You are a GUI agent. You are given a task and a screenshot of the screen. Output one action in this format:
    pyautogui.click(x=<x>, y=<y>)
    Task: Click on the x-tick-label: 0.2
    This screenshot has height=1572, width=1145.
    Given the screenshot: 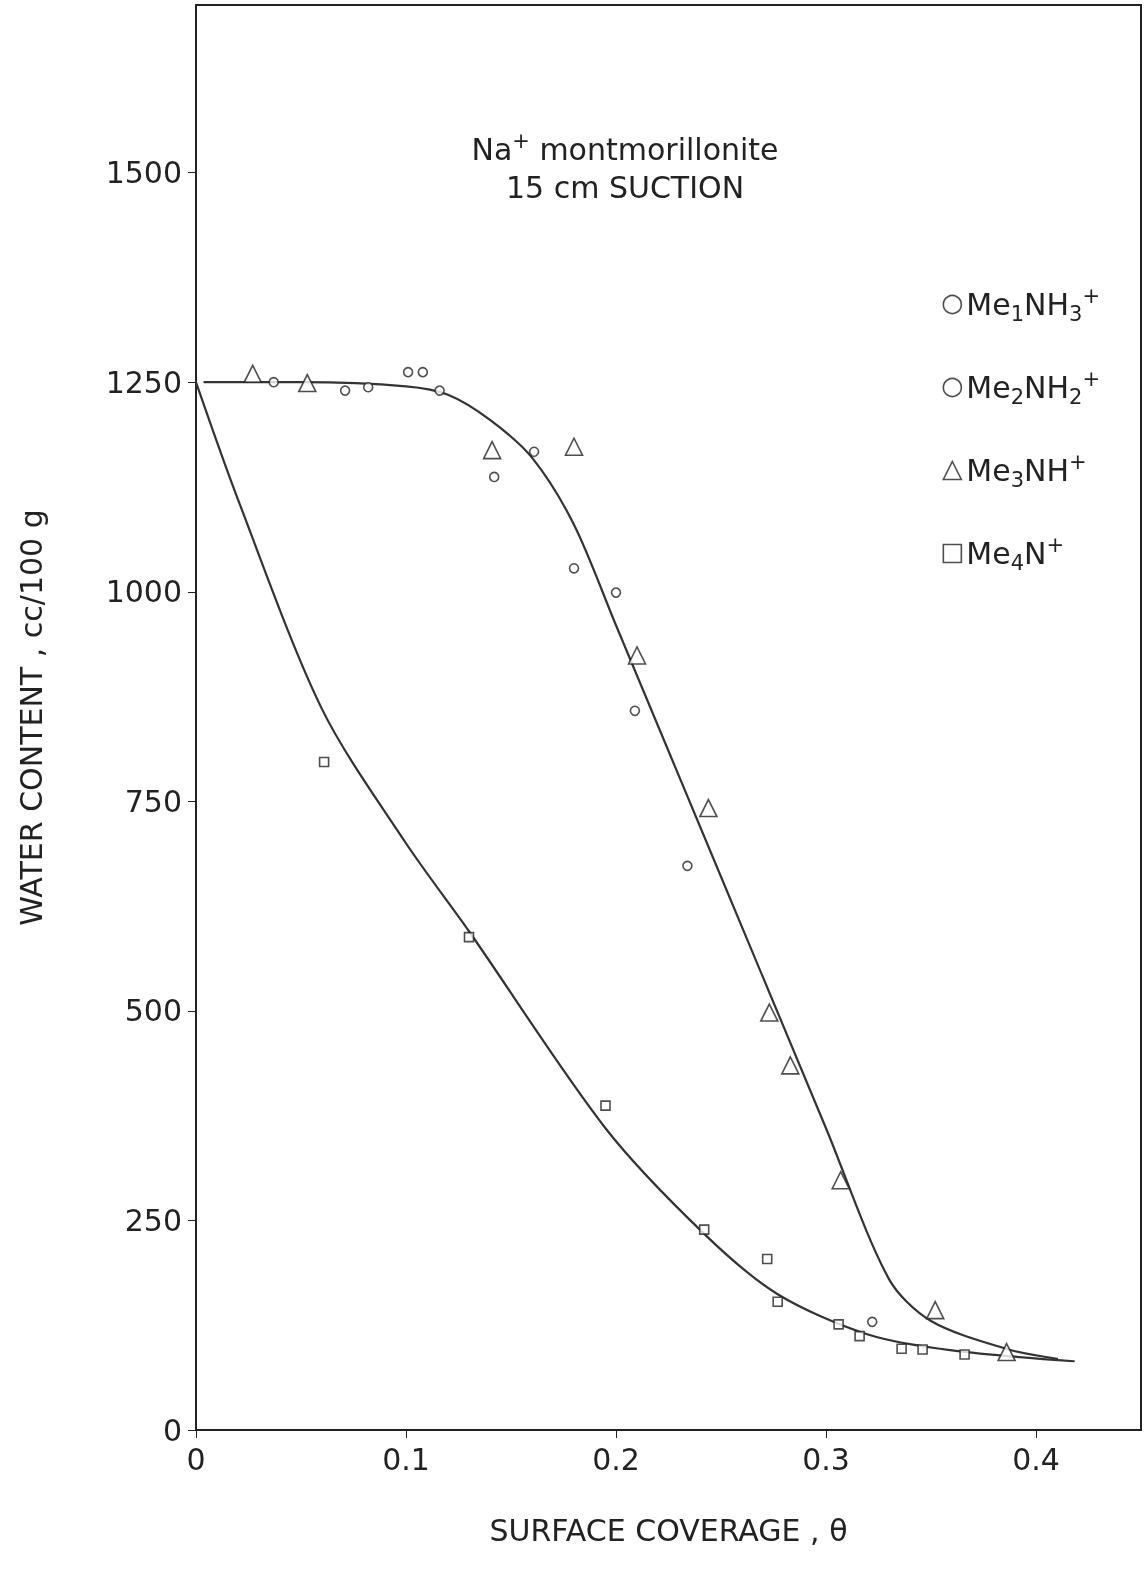 What is the action you would take?
    pyautogui.click(x=616, y=1459)
    